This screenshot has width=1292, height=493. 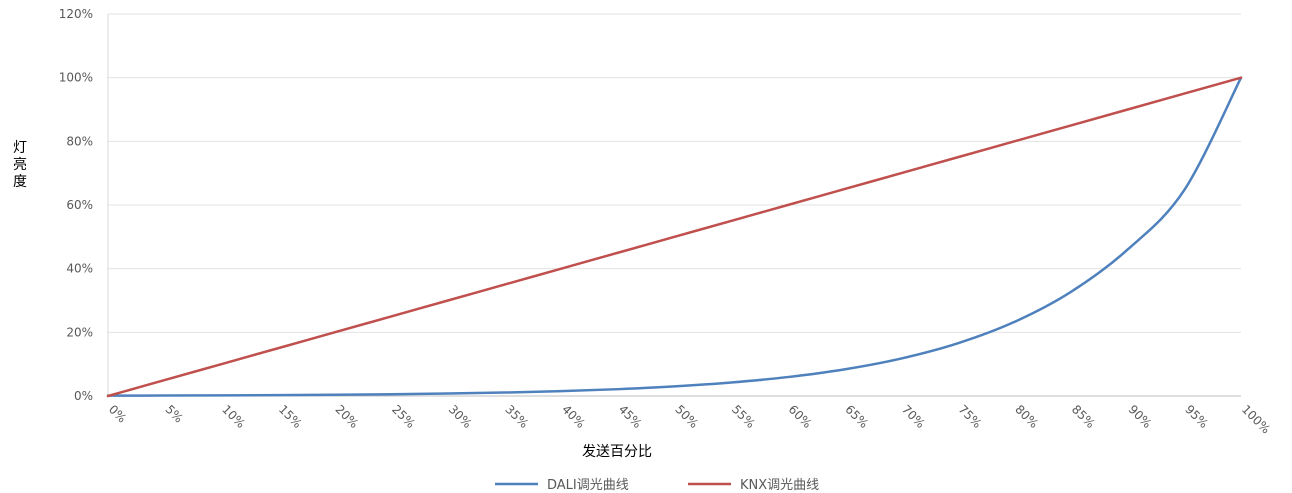 I want to click on legend-label: DALI调光曲线, so click(x=588, y=485).